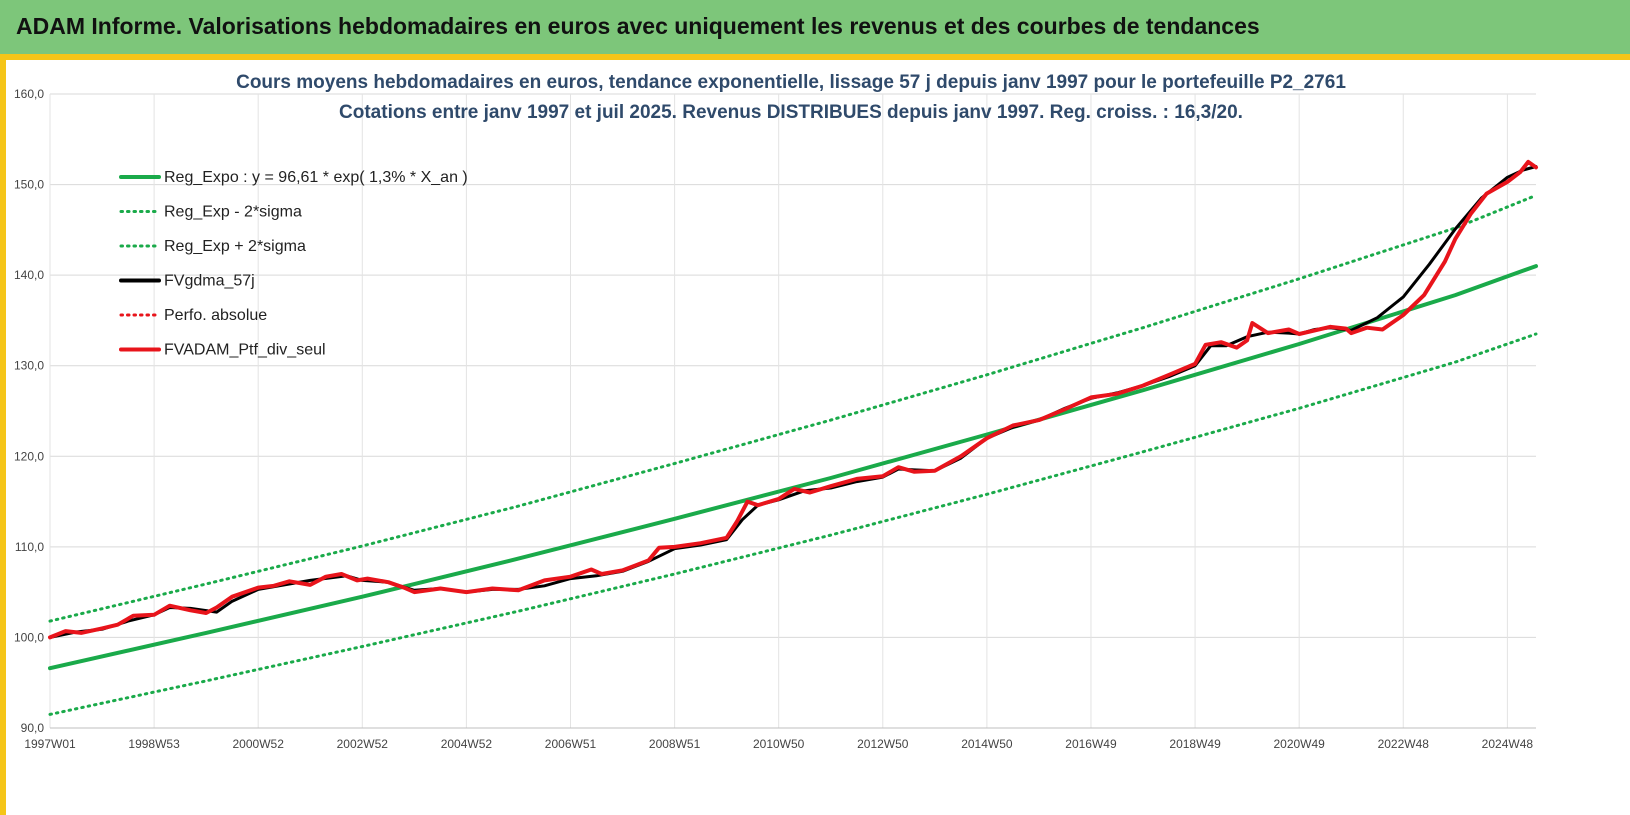  Describe the element at coordinates (363, 744) in the screenshot. I see `x-tick-label: 2002W52` at that location.